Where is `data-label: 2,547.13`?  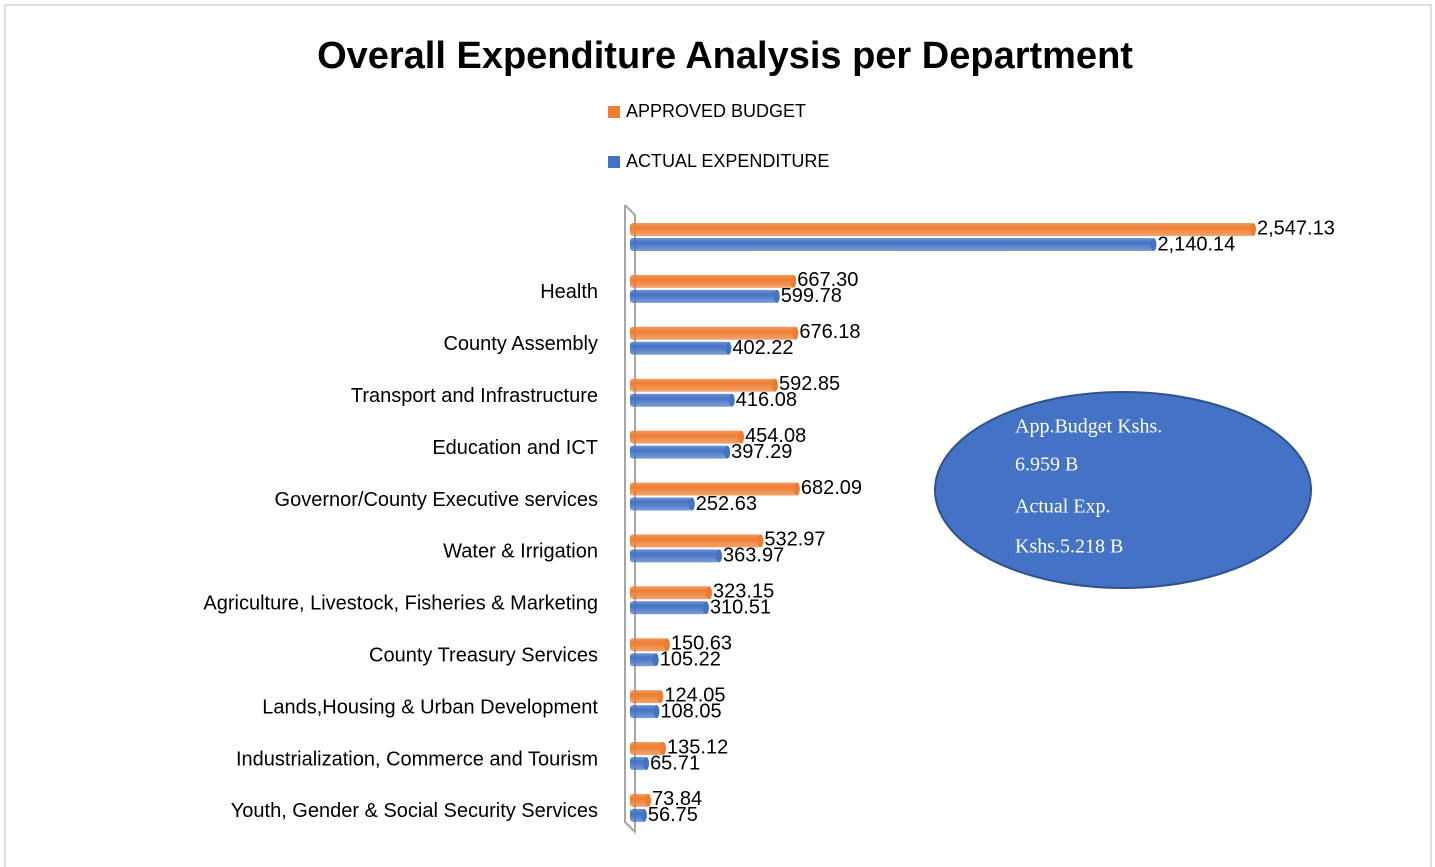
data-label: 2,547.13 is located at coordinates (1296, 228).